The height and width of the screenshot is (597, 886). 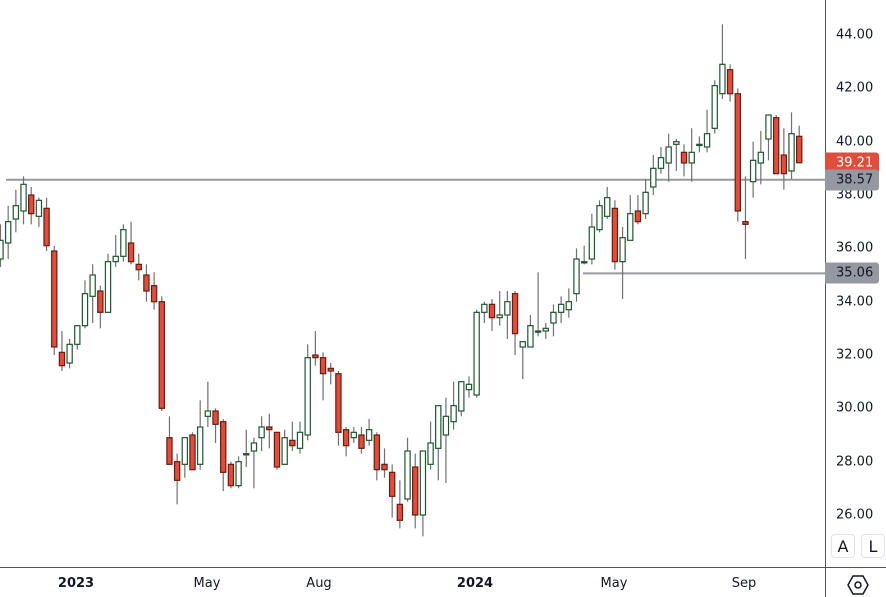 I want to click on time-tick-label: 2024, so click(x=475, y=583).